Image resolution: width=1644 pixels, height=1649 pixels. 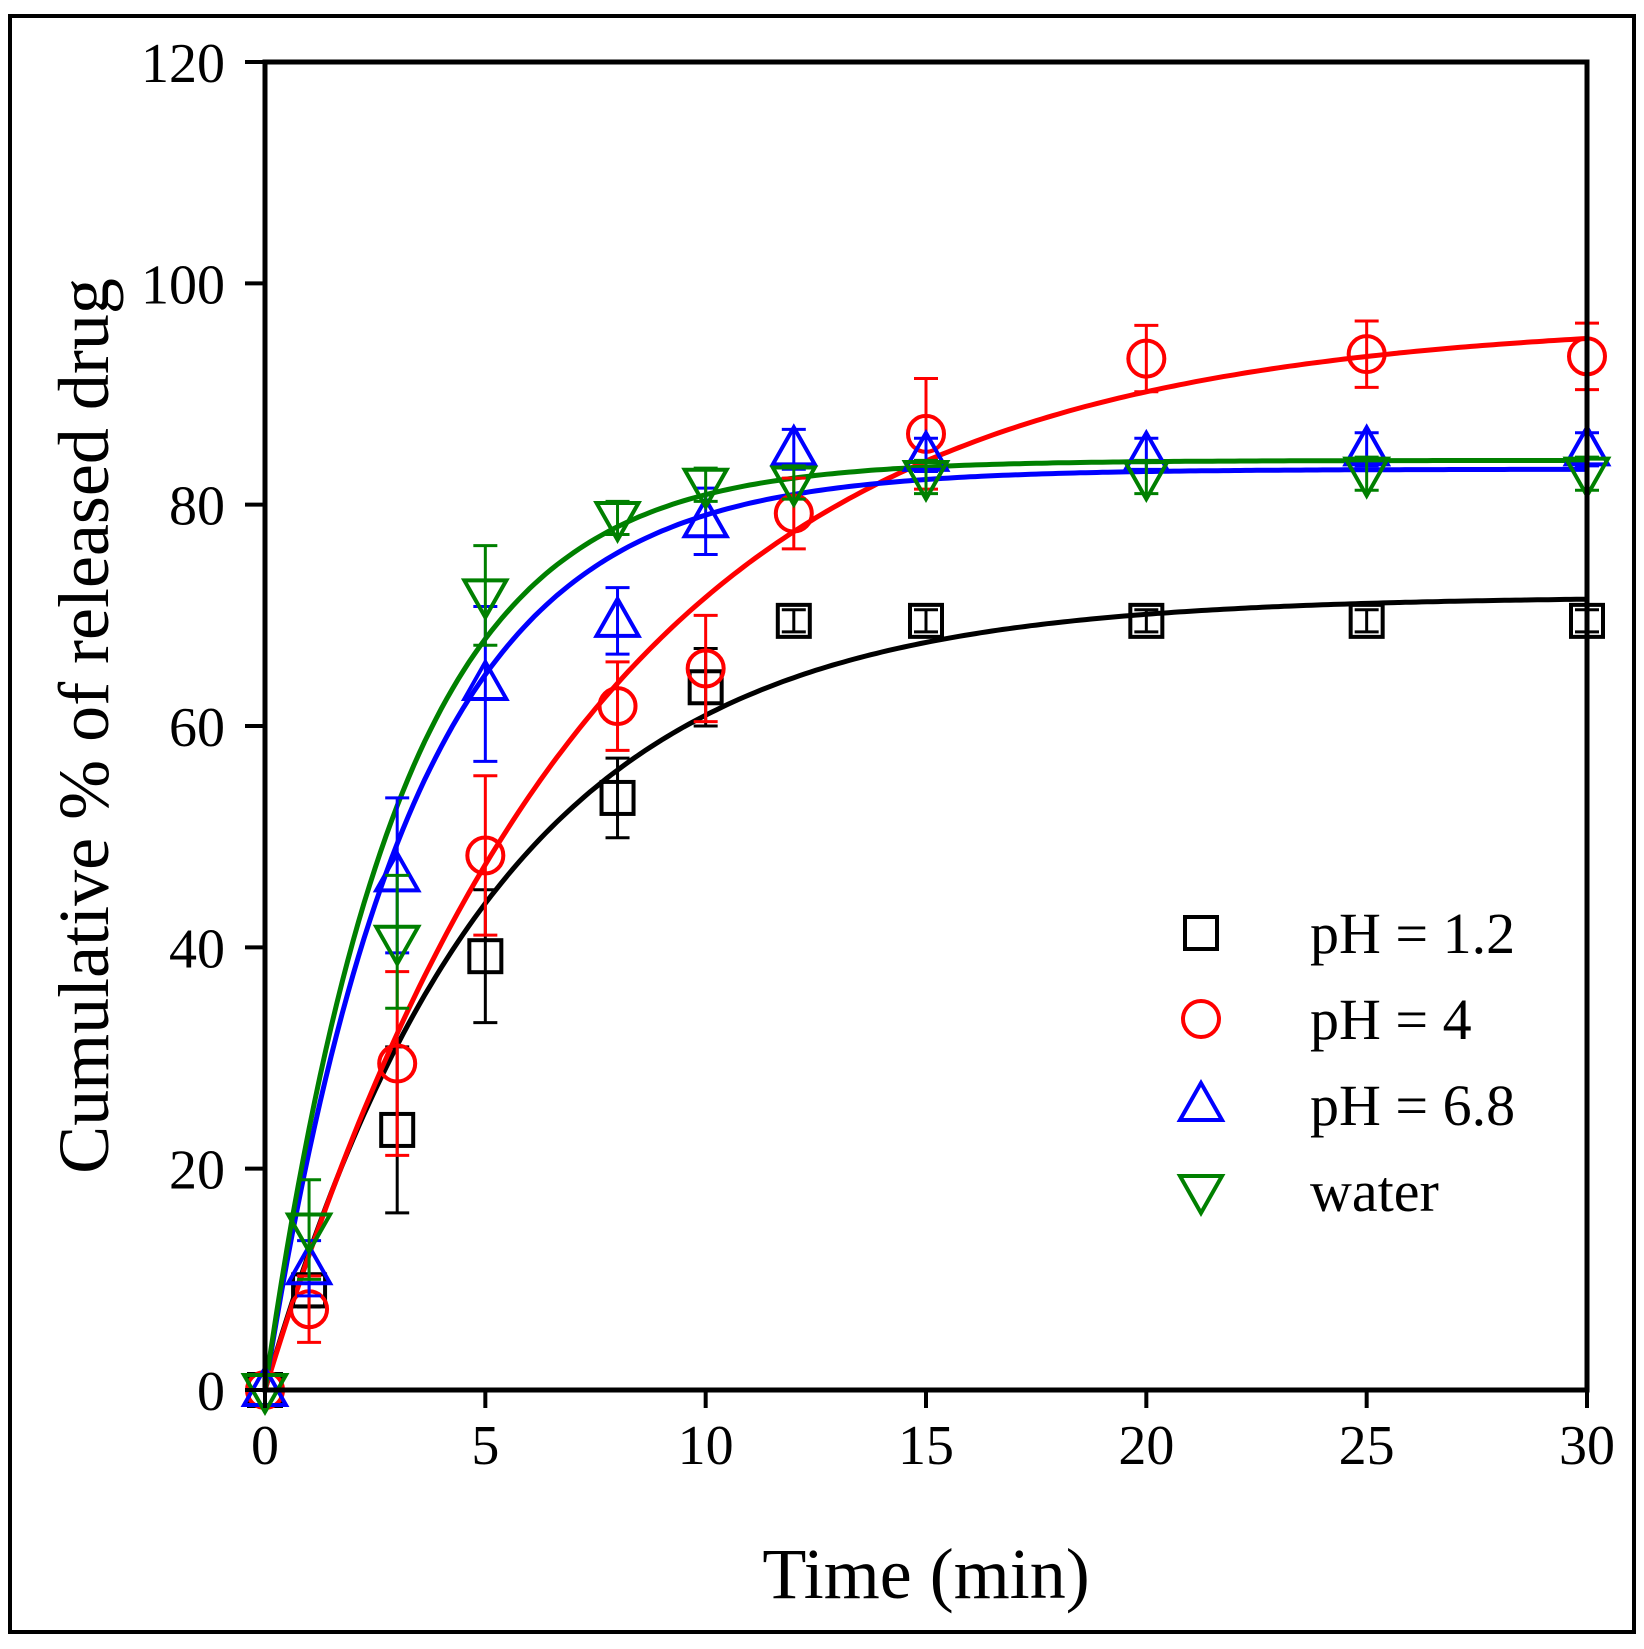 What do you see at coordinates (925, 1574) in the screenshot?
I see `x-axis-label: Time (min)` at bounding box center [925, 1574].